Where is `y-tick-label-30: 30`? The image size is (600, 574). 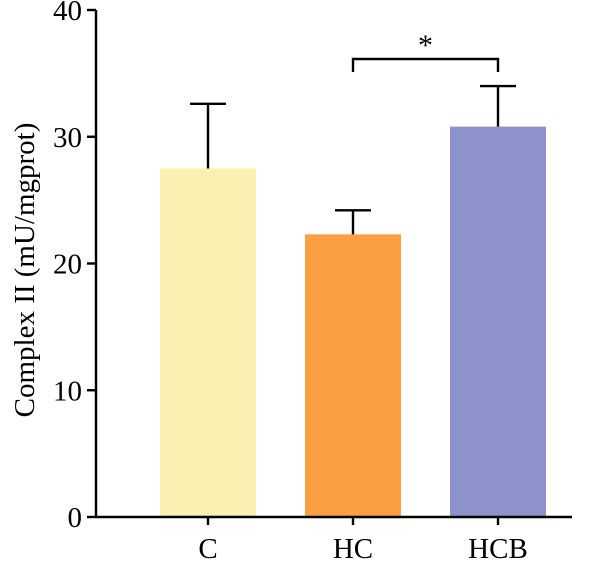
y-tick-label-30: 30 is located at coordinates (67, 138).